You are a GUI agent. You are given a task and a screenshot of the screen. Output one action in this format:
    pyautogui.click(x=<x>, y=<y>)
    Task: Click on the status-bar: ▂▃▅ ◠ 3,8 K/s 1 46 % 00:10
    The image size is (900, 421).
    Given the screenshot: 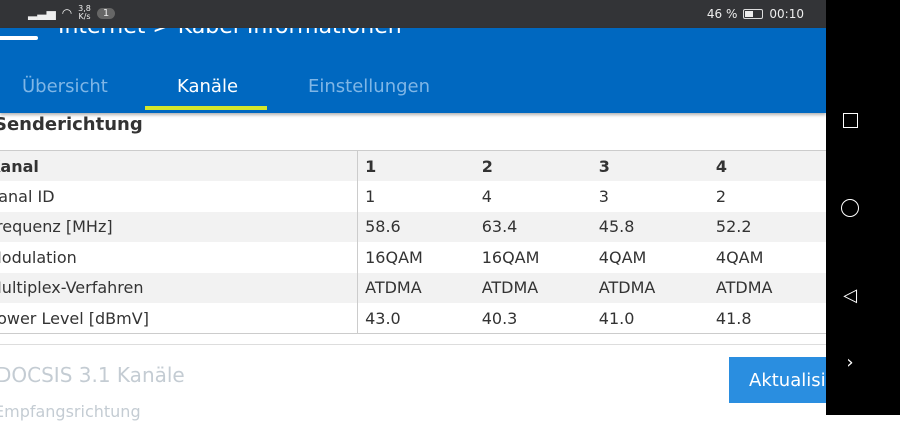 What is the action you would take?
    pyautogui.click(x=413, y=14)
    